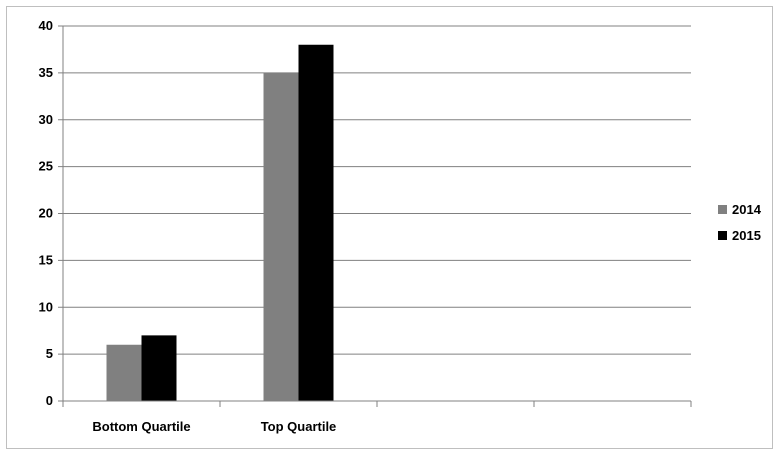  What do you see at coordinates (214, 426) in the screenshot?
I see `category-labels: Bottom Quartile Top Quartile` at bounding box center [214, 426].